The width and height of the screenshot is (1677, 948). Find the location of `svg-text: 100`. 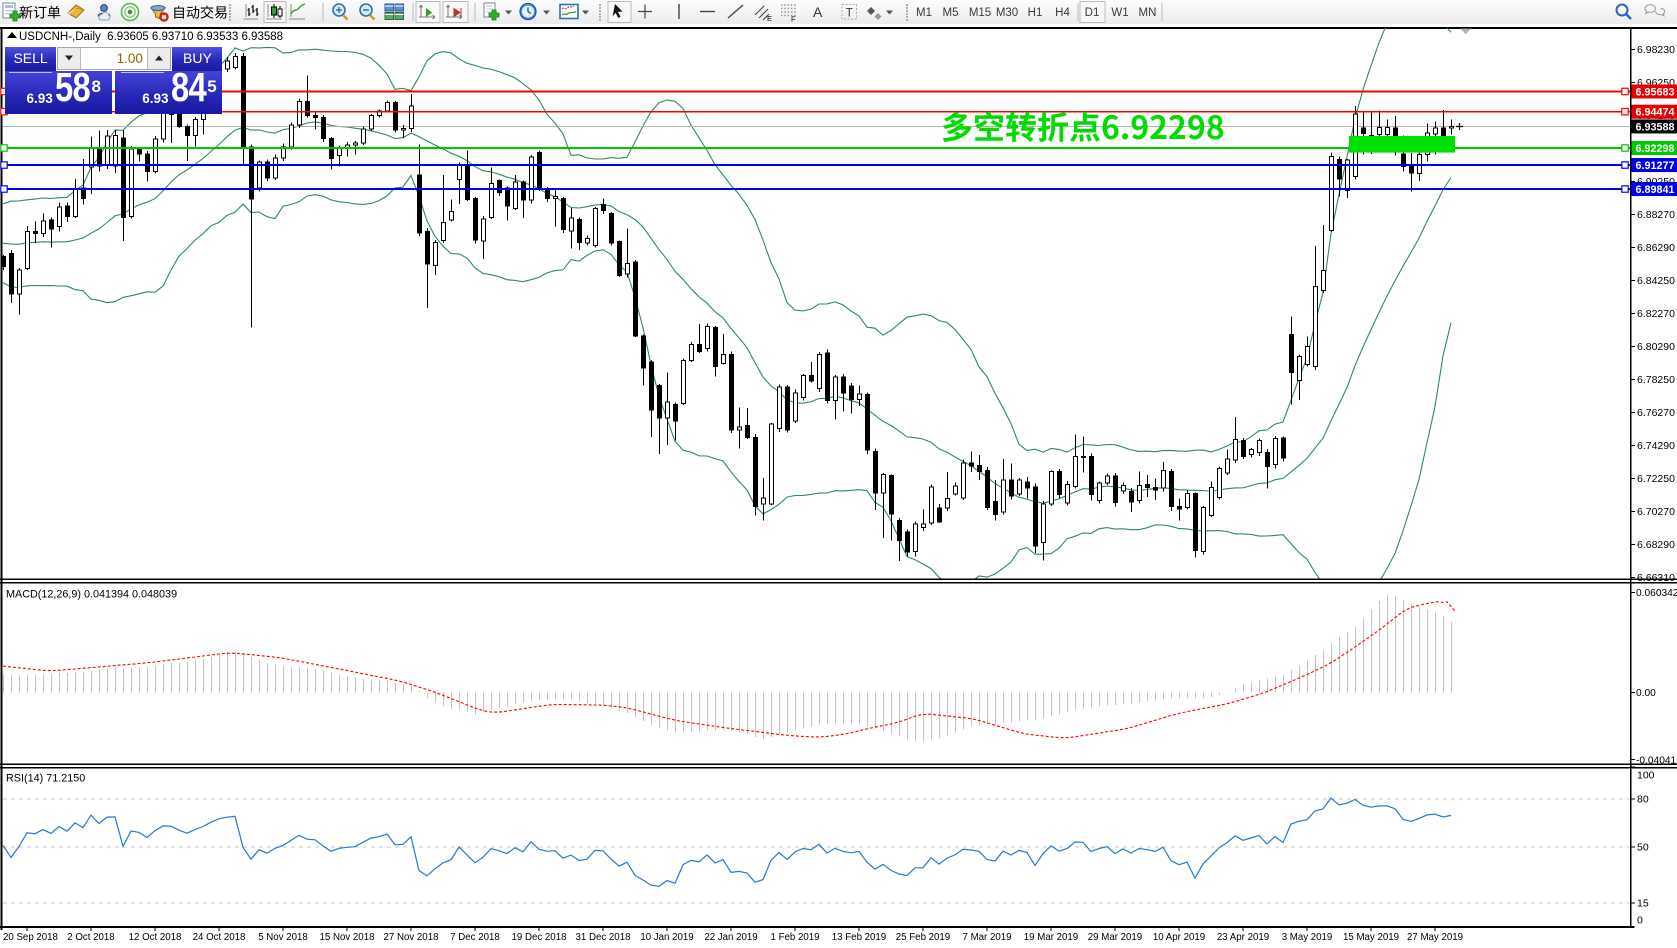

svg-text: 100 is located at coordinates (1646, 776).